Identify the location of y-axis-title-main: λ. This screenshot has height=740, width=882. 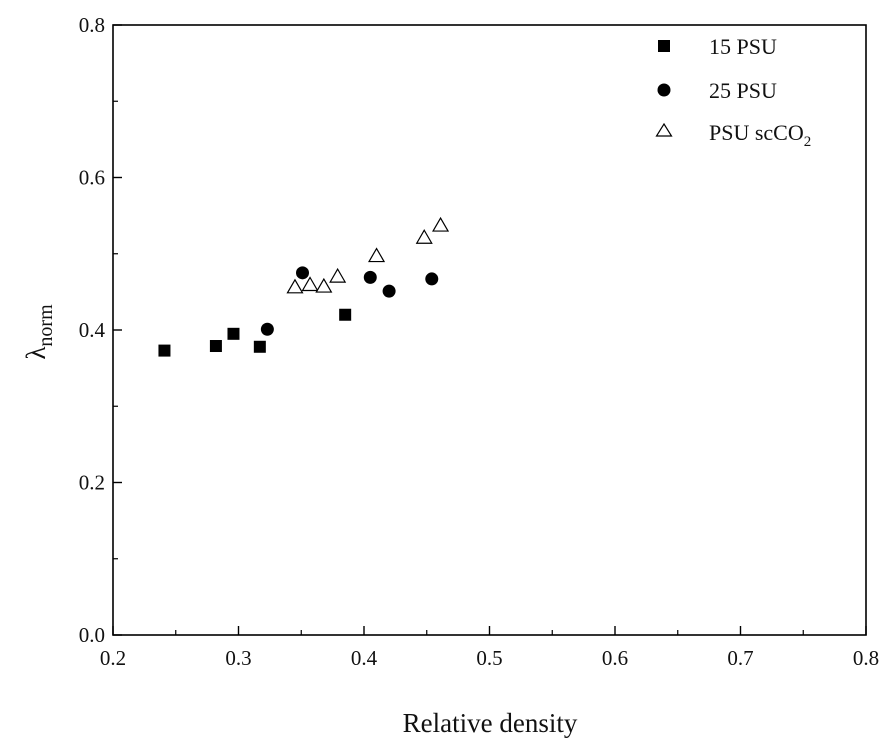
(36, 353).